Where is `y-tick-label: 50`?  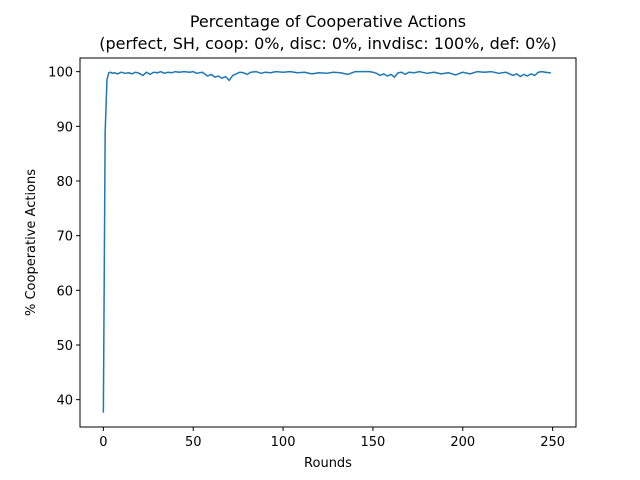 y-tick-label: 50 is located at coordinates (64, 346).